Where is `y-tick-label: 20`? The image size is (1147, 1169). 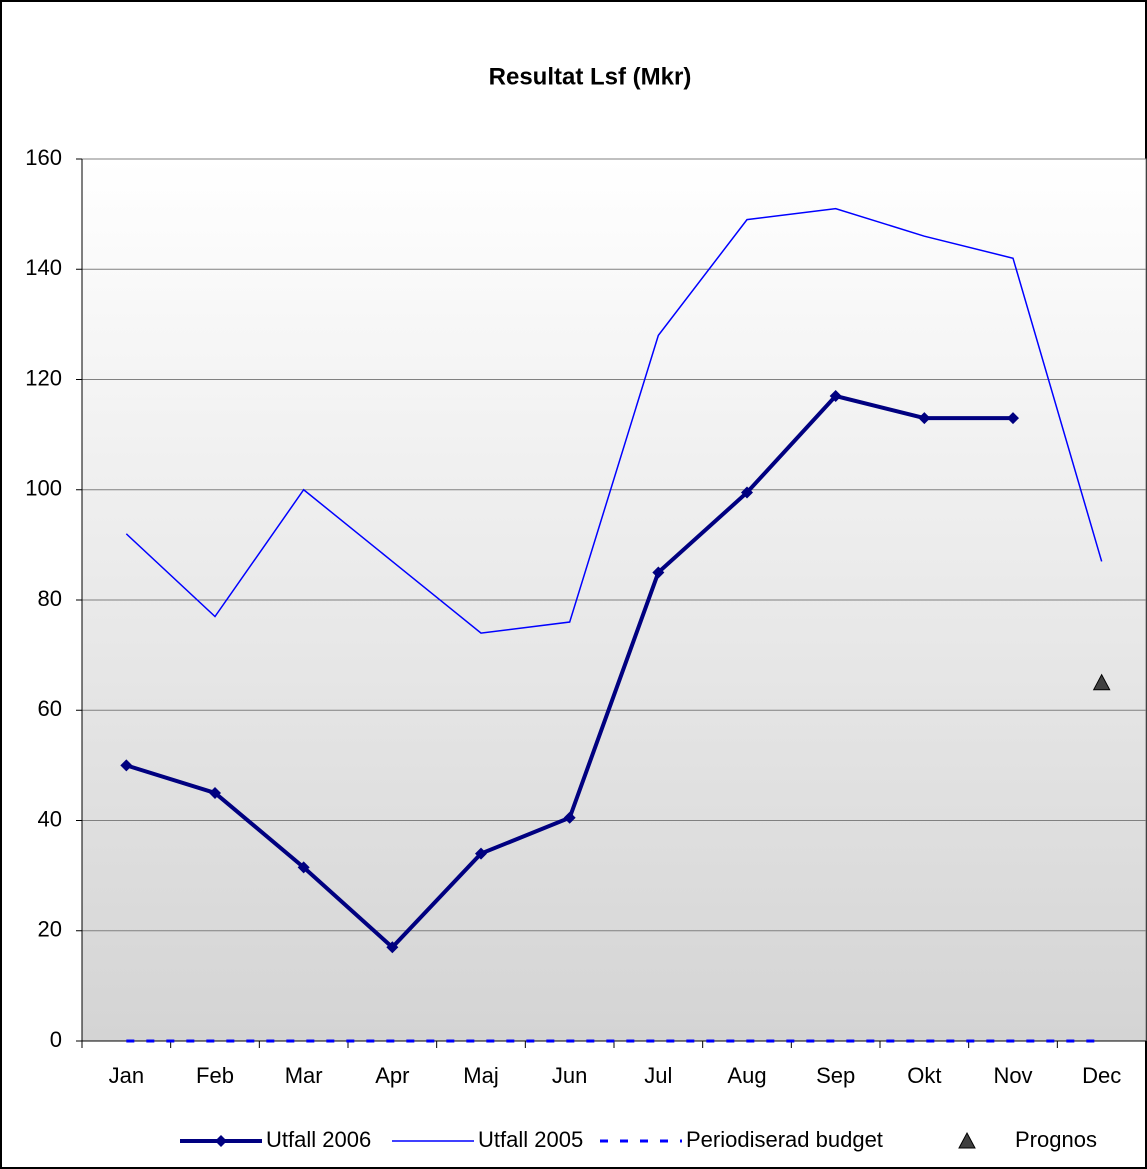
y-tick-label: 20 is located at coordinates (50, 929).